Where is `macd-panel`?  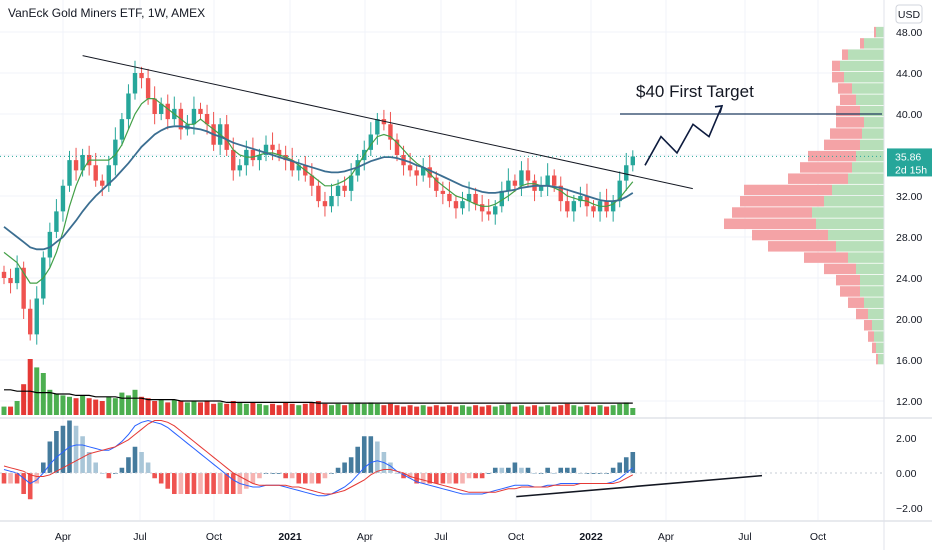
macd-panel is located at coordinates (442, 459).